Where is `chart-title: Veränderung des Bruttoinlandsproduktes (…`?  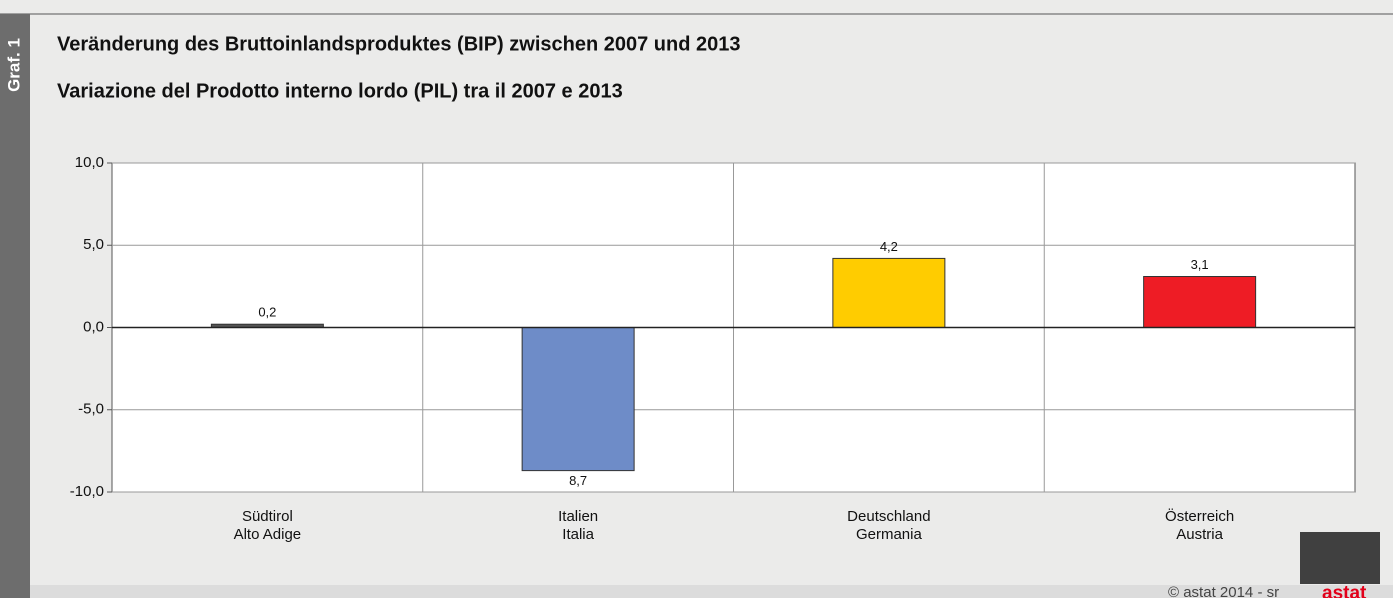 chart-title: Veränderung des Bruttoinlandsproduktes (… is located at coordinates (399, 44).